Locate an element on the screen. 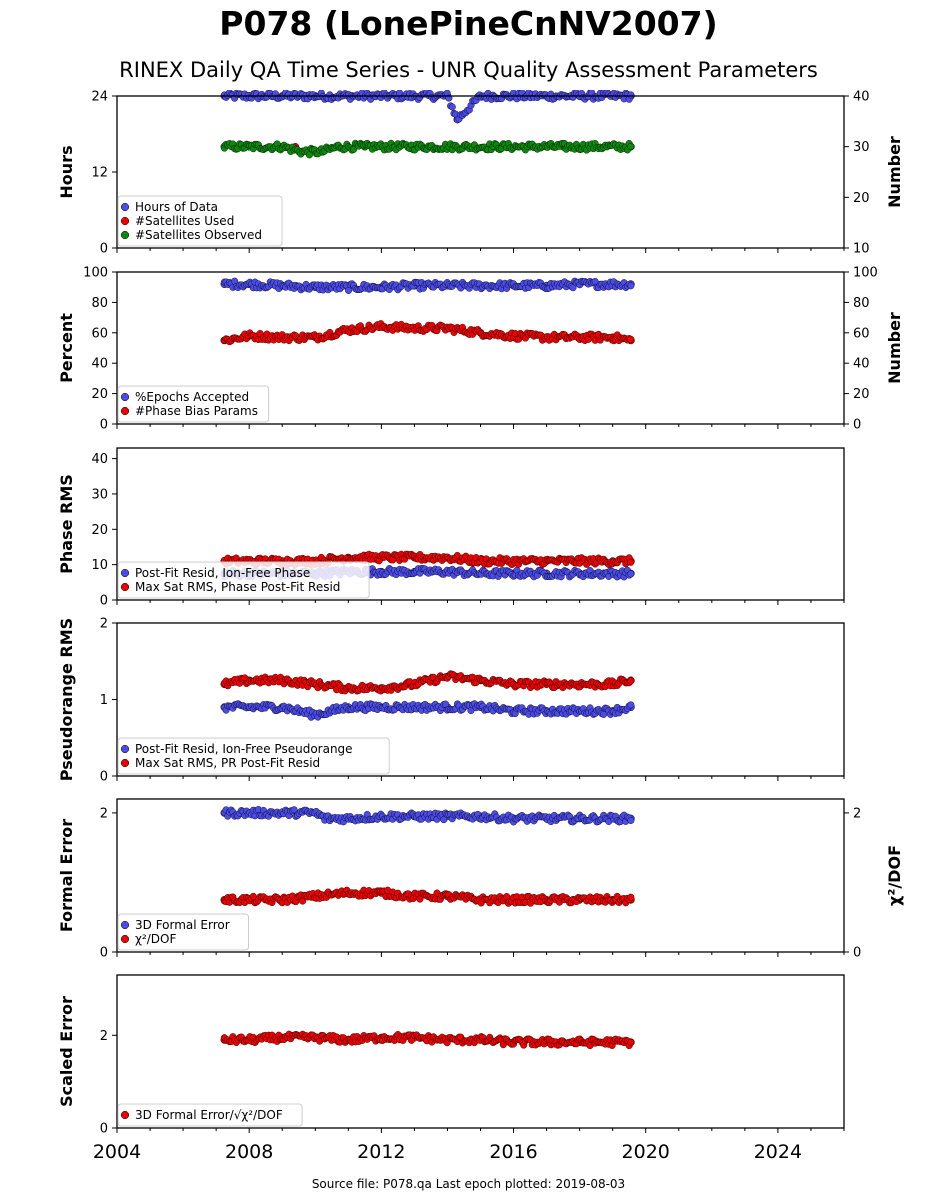  legend: 3D Formal Error/√χ²/DOF is located at coordinates (210, 1115).